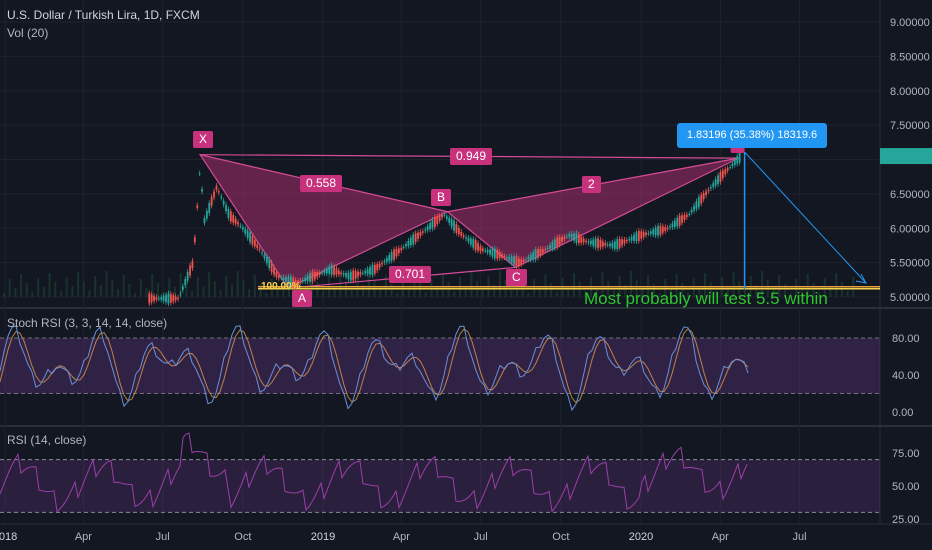 Image resolution: width=932 pixels, height=550 pixels. I want to click on price-range-measure-label: 1.83196 (35.38%) 18319.6, so click(752, 135).